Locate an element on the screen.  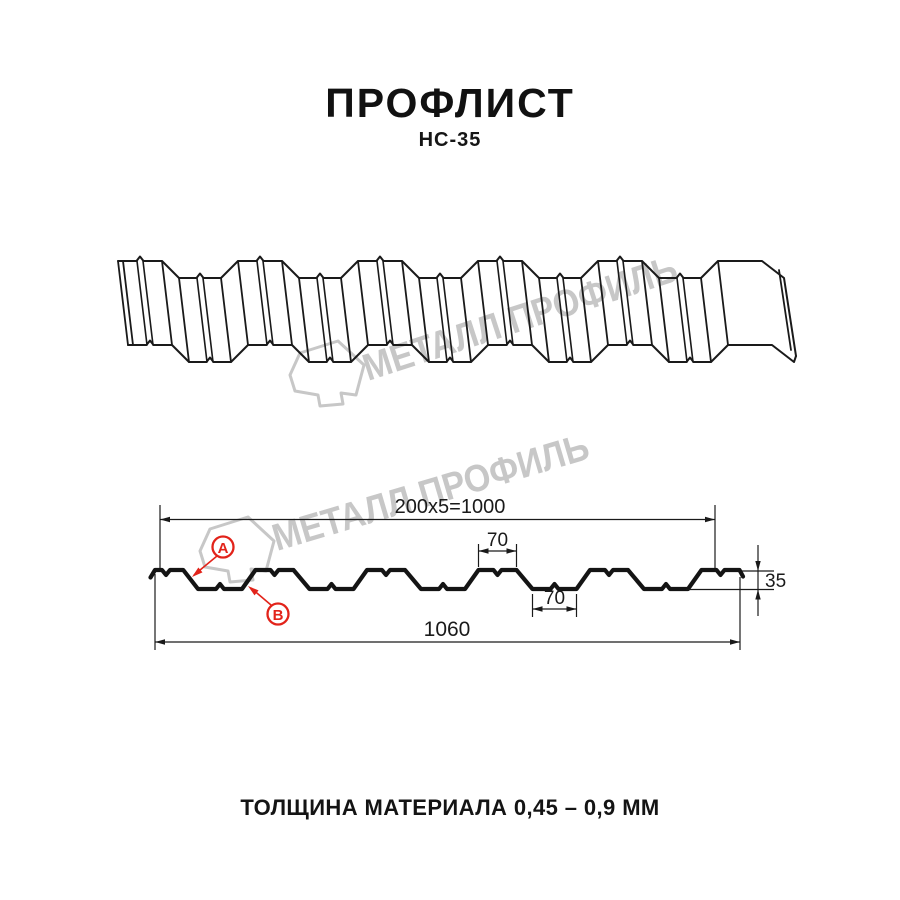
dim-working-width: 200x5=1000 is located at coordinates (450, 507).